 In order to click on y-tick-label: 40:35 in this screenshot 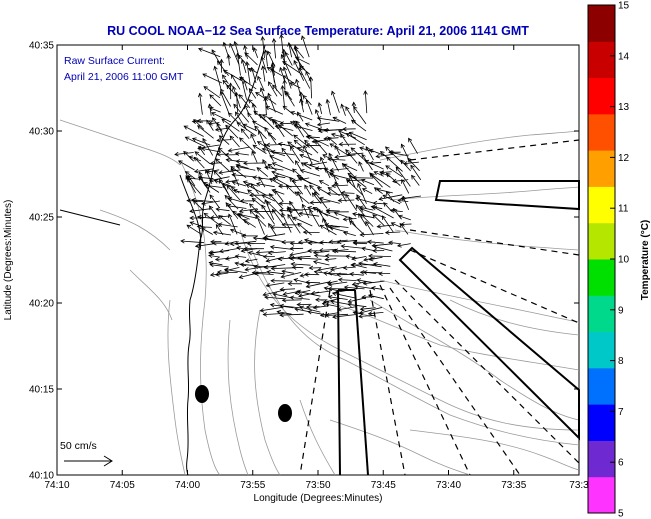, I will do `click(41, 46)`.